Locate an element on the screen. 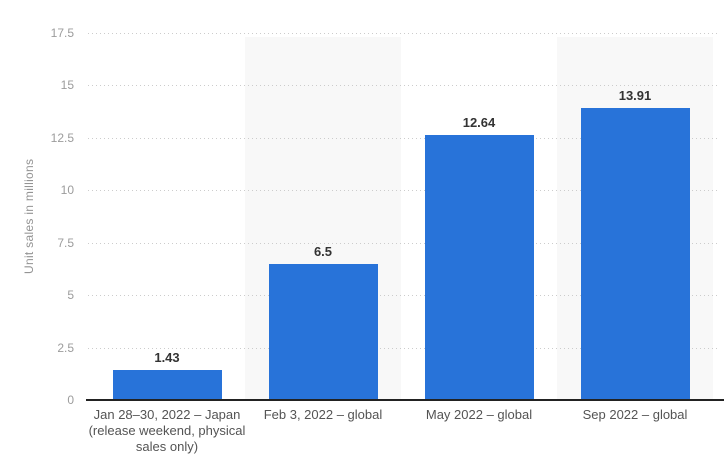 The image size is (724, 458). bar-value-label: 13.91 is located at coordinates (635, 96).